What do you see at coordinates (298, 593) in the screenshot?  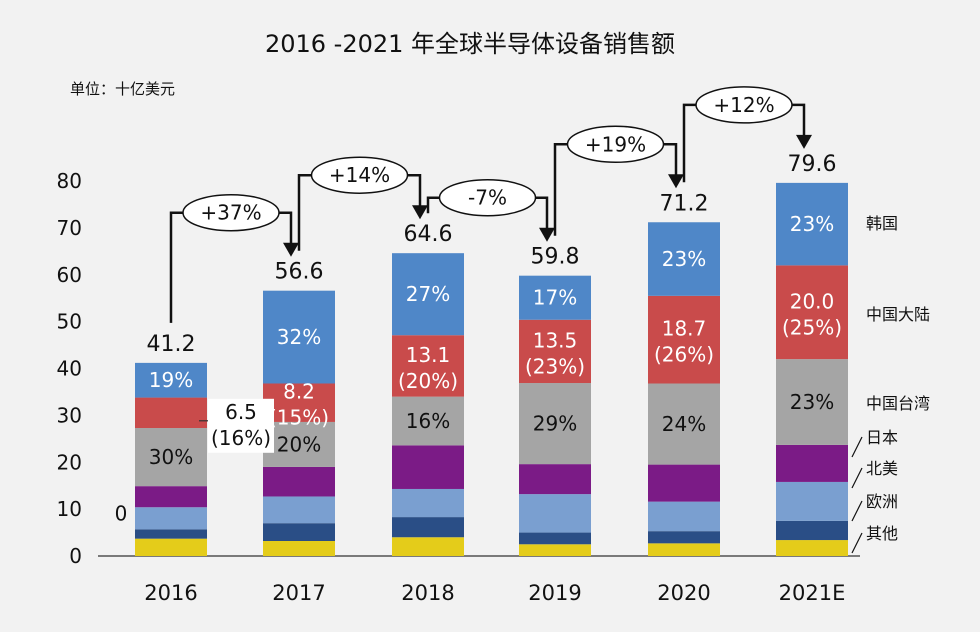 I see `x-tick-label: 2017` at bounding box center [298, 593].